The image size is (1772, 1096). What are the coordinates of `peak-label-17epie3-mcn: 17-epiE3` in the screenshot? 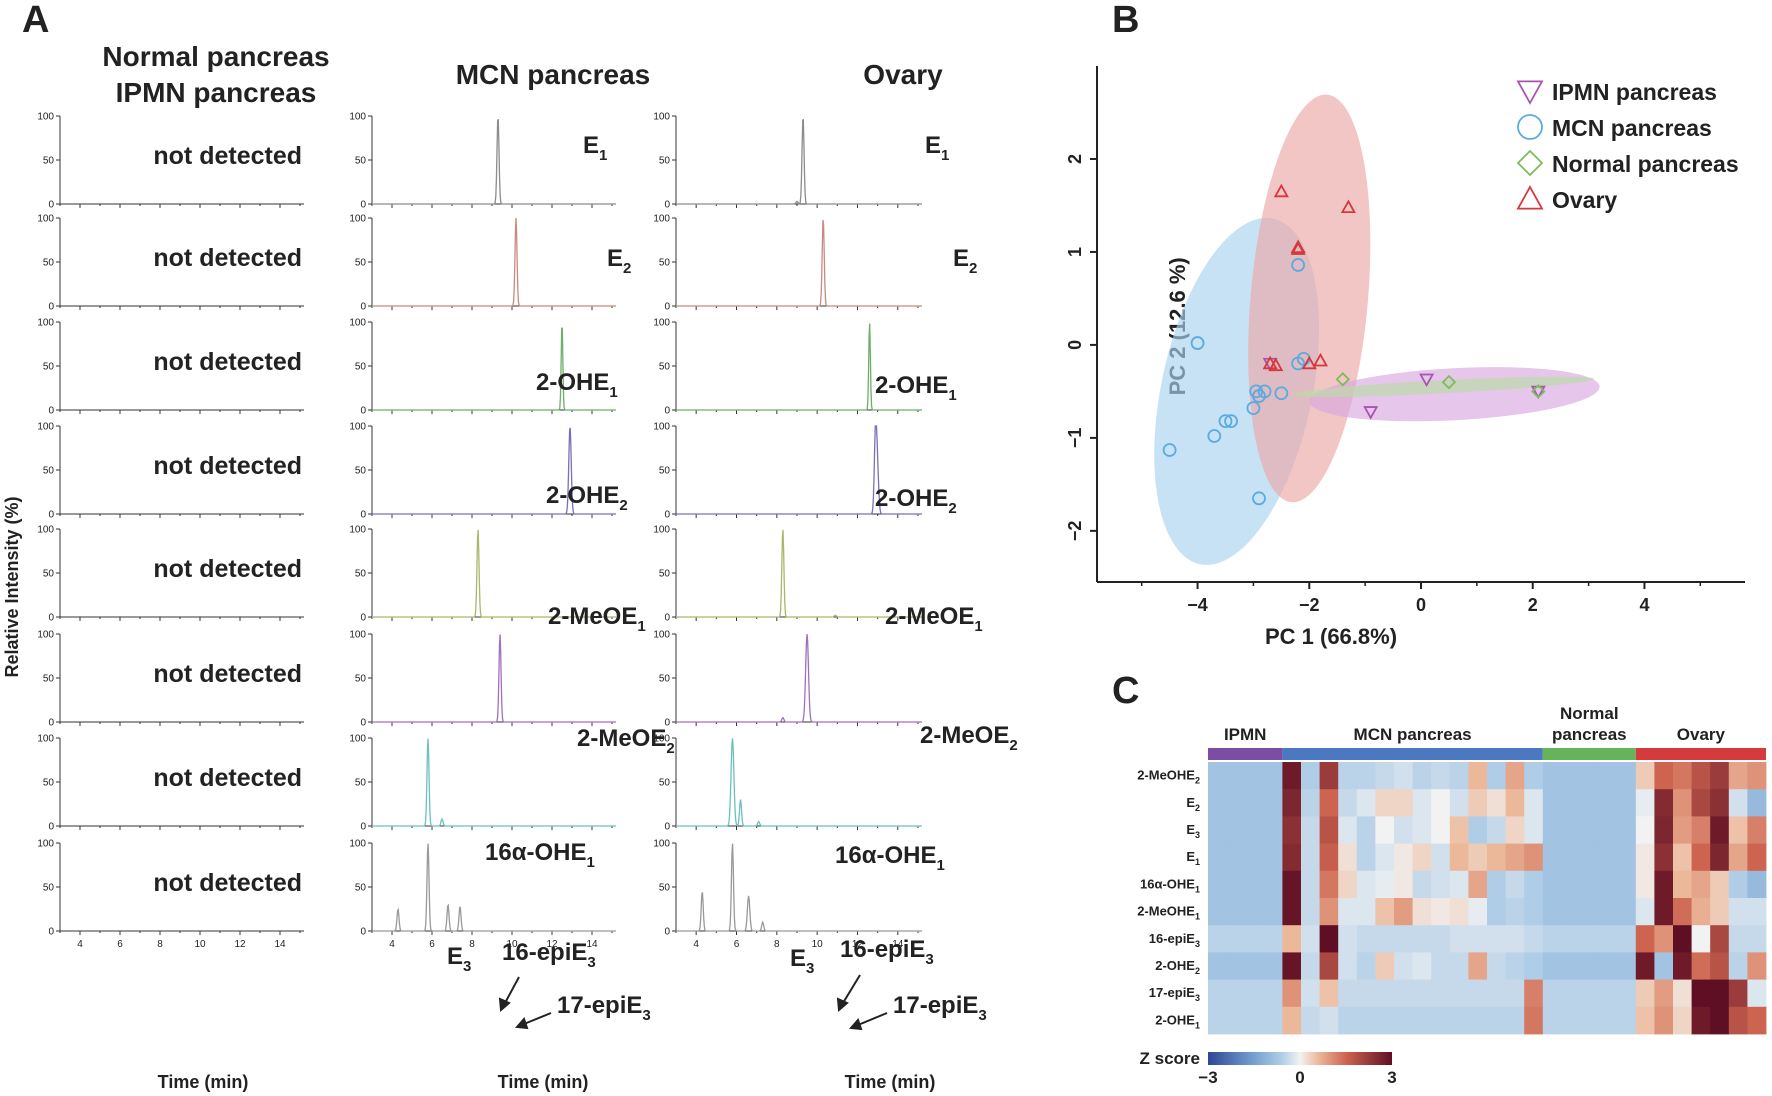 It's located at (604, 1008).